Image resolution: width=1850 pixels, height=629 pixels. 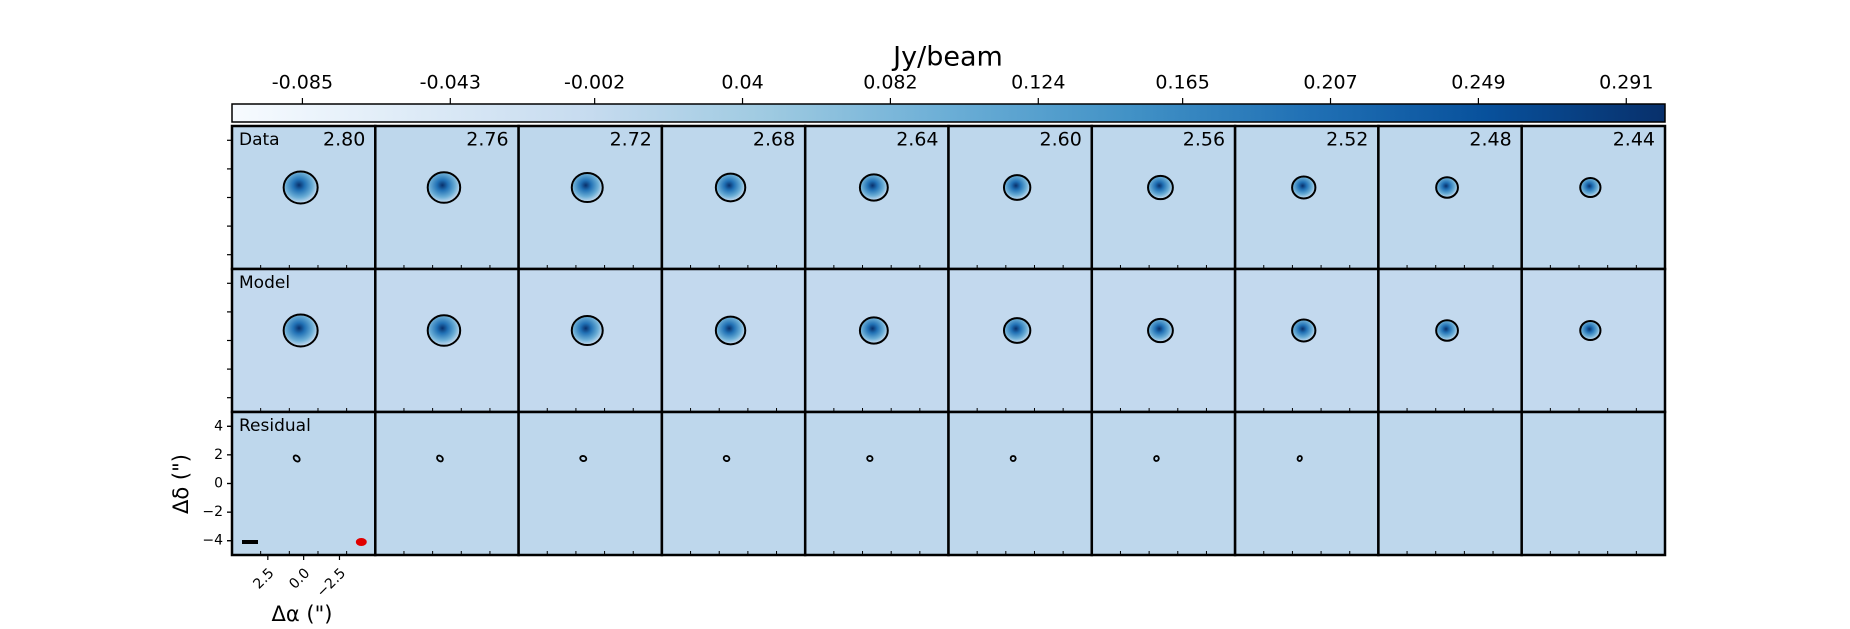 What do you see at coordinates (302, 613) in the screenshot?
I see `x-axis-label: Δα (")` at bounding box center [302, 613].